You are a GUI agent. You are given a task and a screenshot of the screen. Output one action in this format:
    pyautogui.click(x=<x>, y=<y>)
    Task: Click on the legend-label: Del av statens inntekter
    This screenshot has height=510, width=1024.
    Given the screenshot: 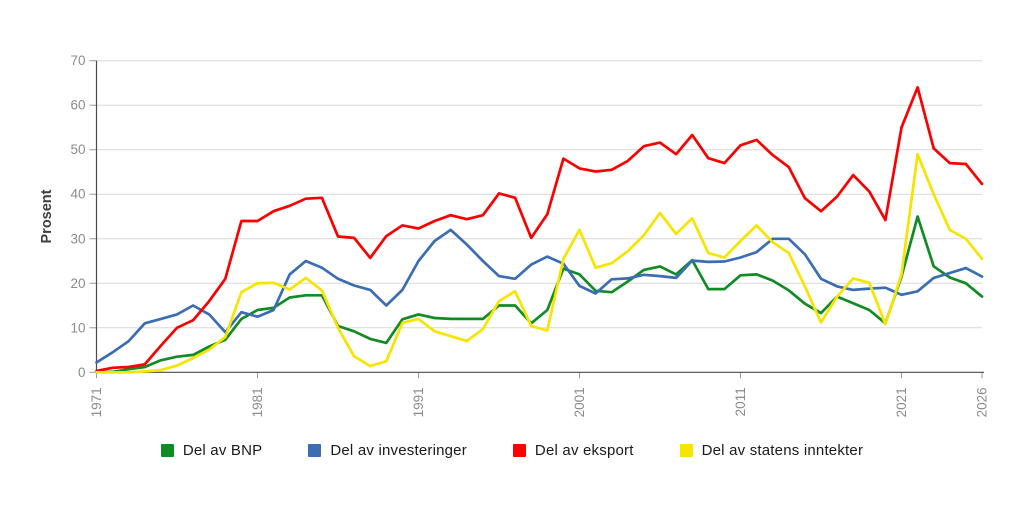 What is the action you would take?
    pyautogui.click(x=782, y=450)
    